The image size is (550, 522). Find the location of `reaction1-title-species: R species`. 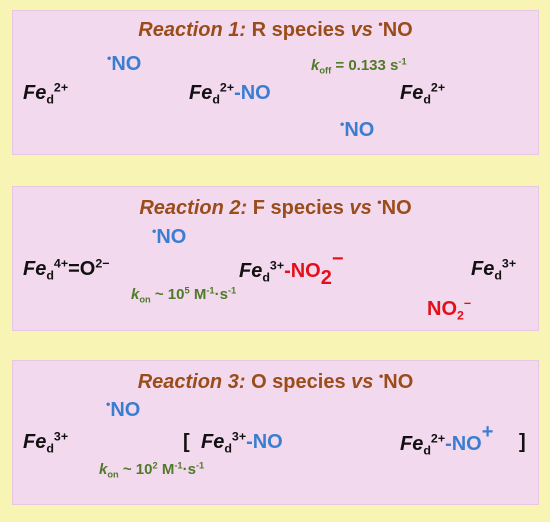

reaction1-title-species: R species is located at coordinates (298, 30).